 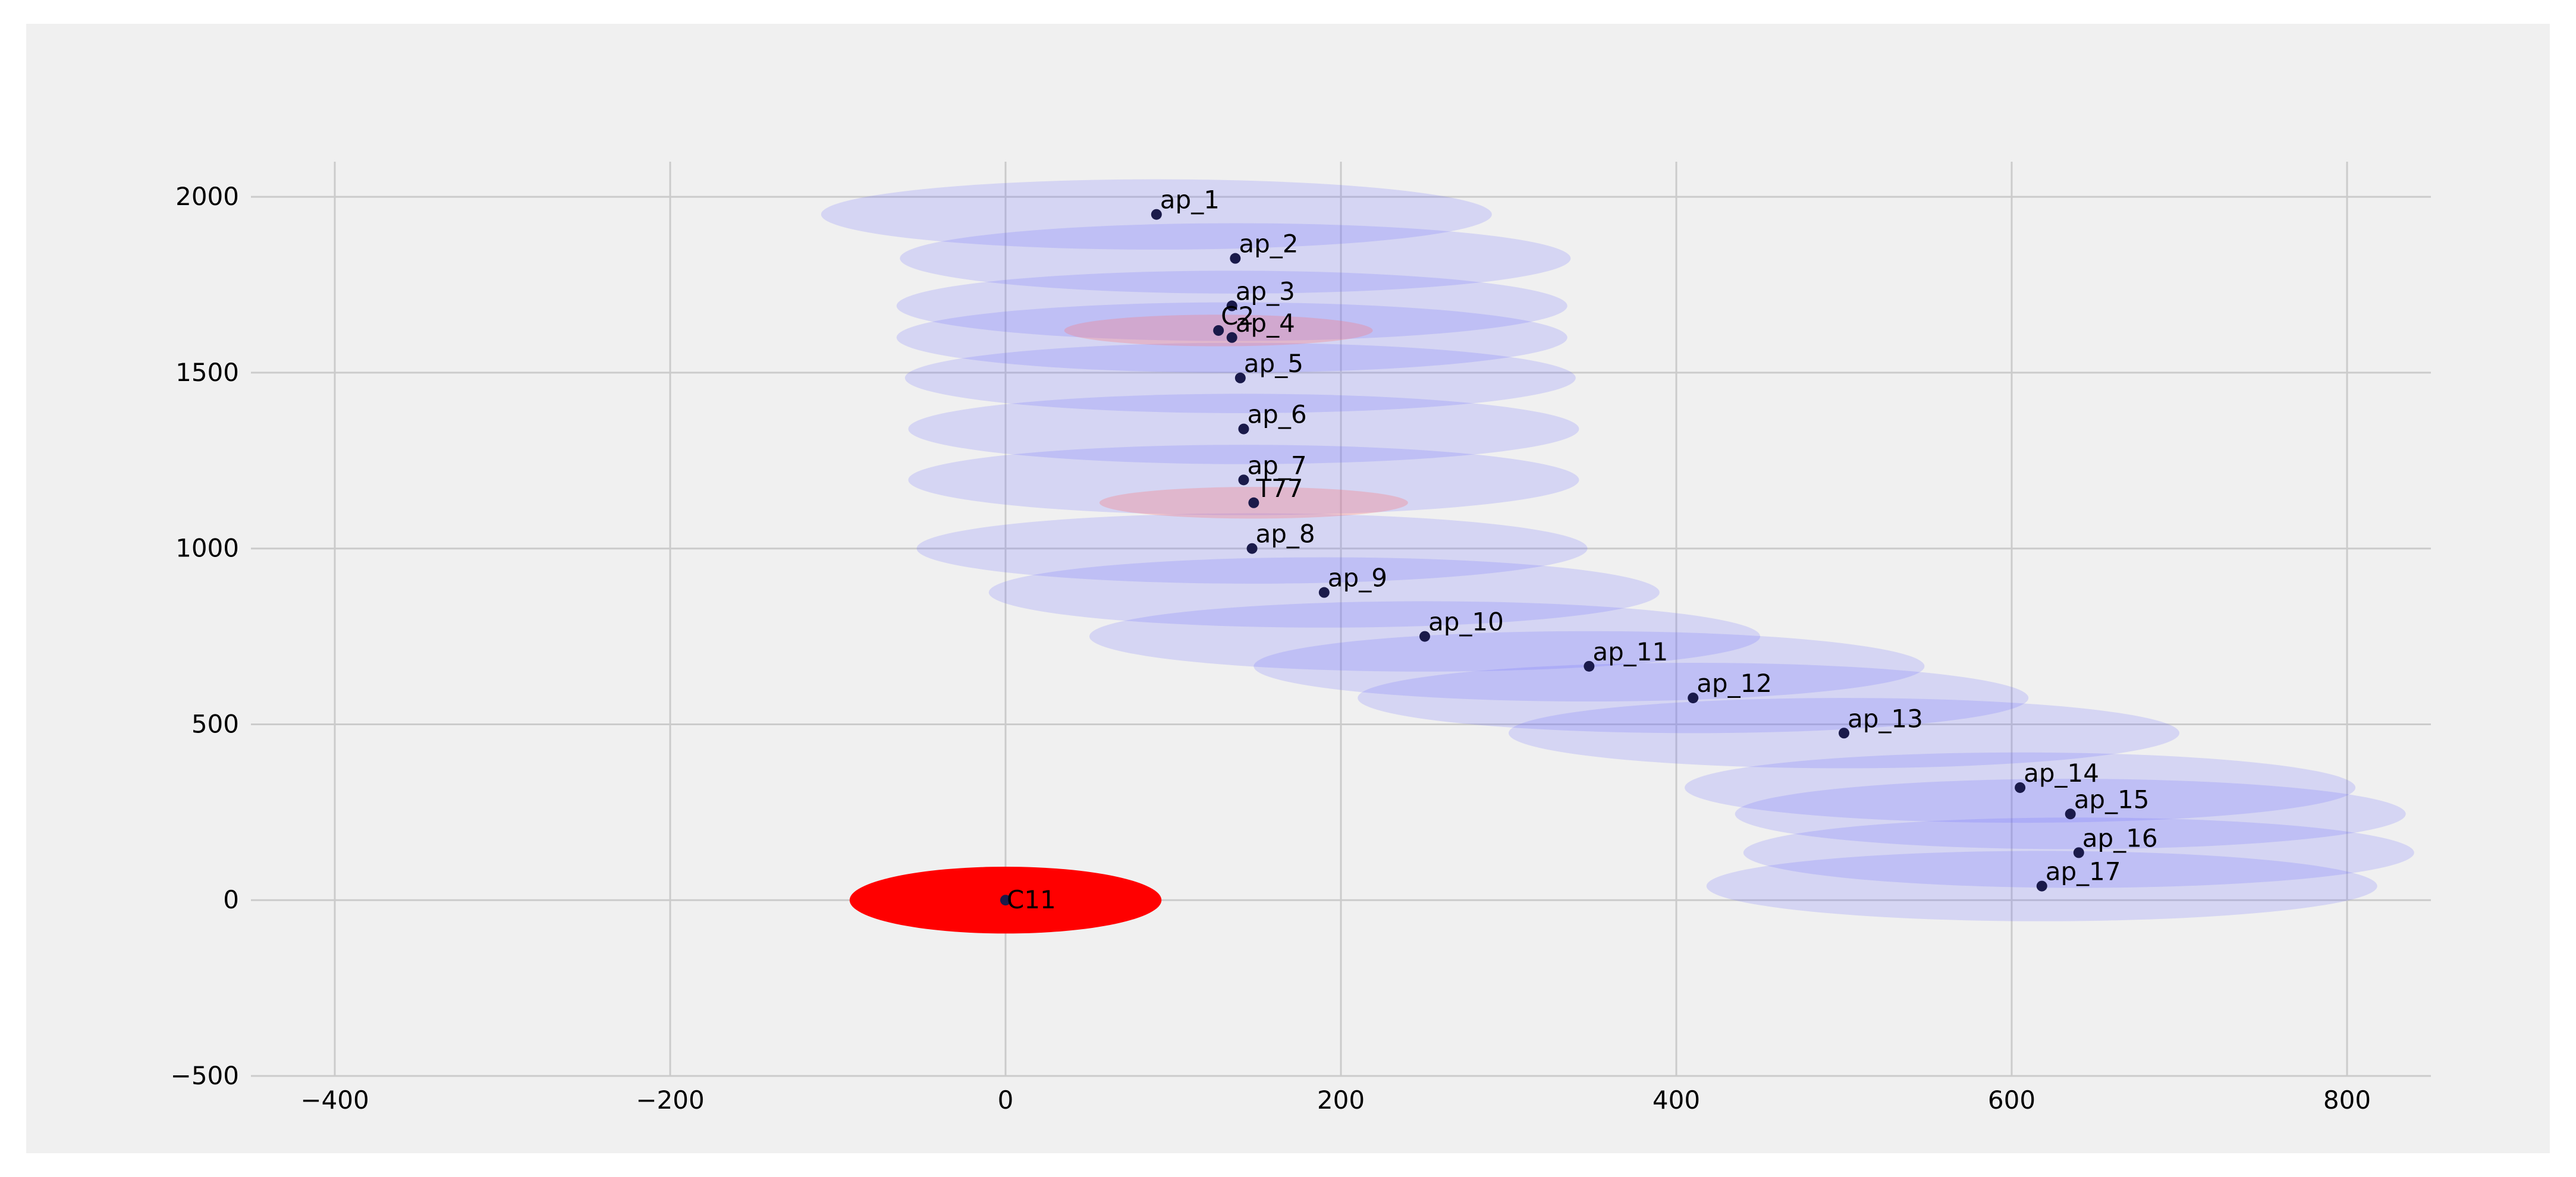 I want to click on ap-label: ap_11, so click(x=1630, y=651).